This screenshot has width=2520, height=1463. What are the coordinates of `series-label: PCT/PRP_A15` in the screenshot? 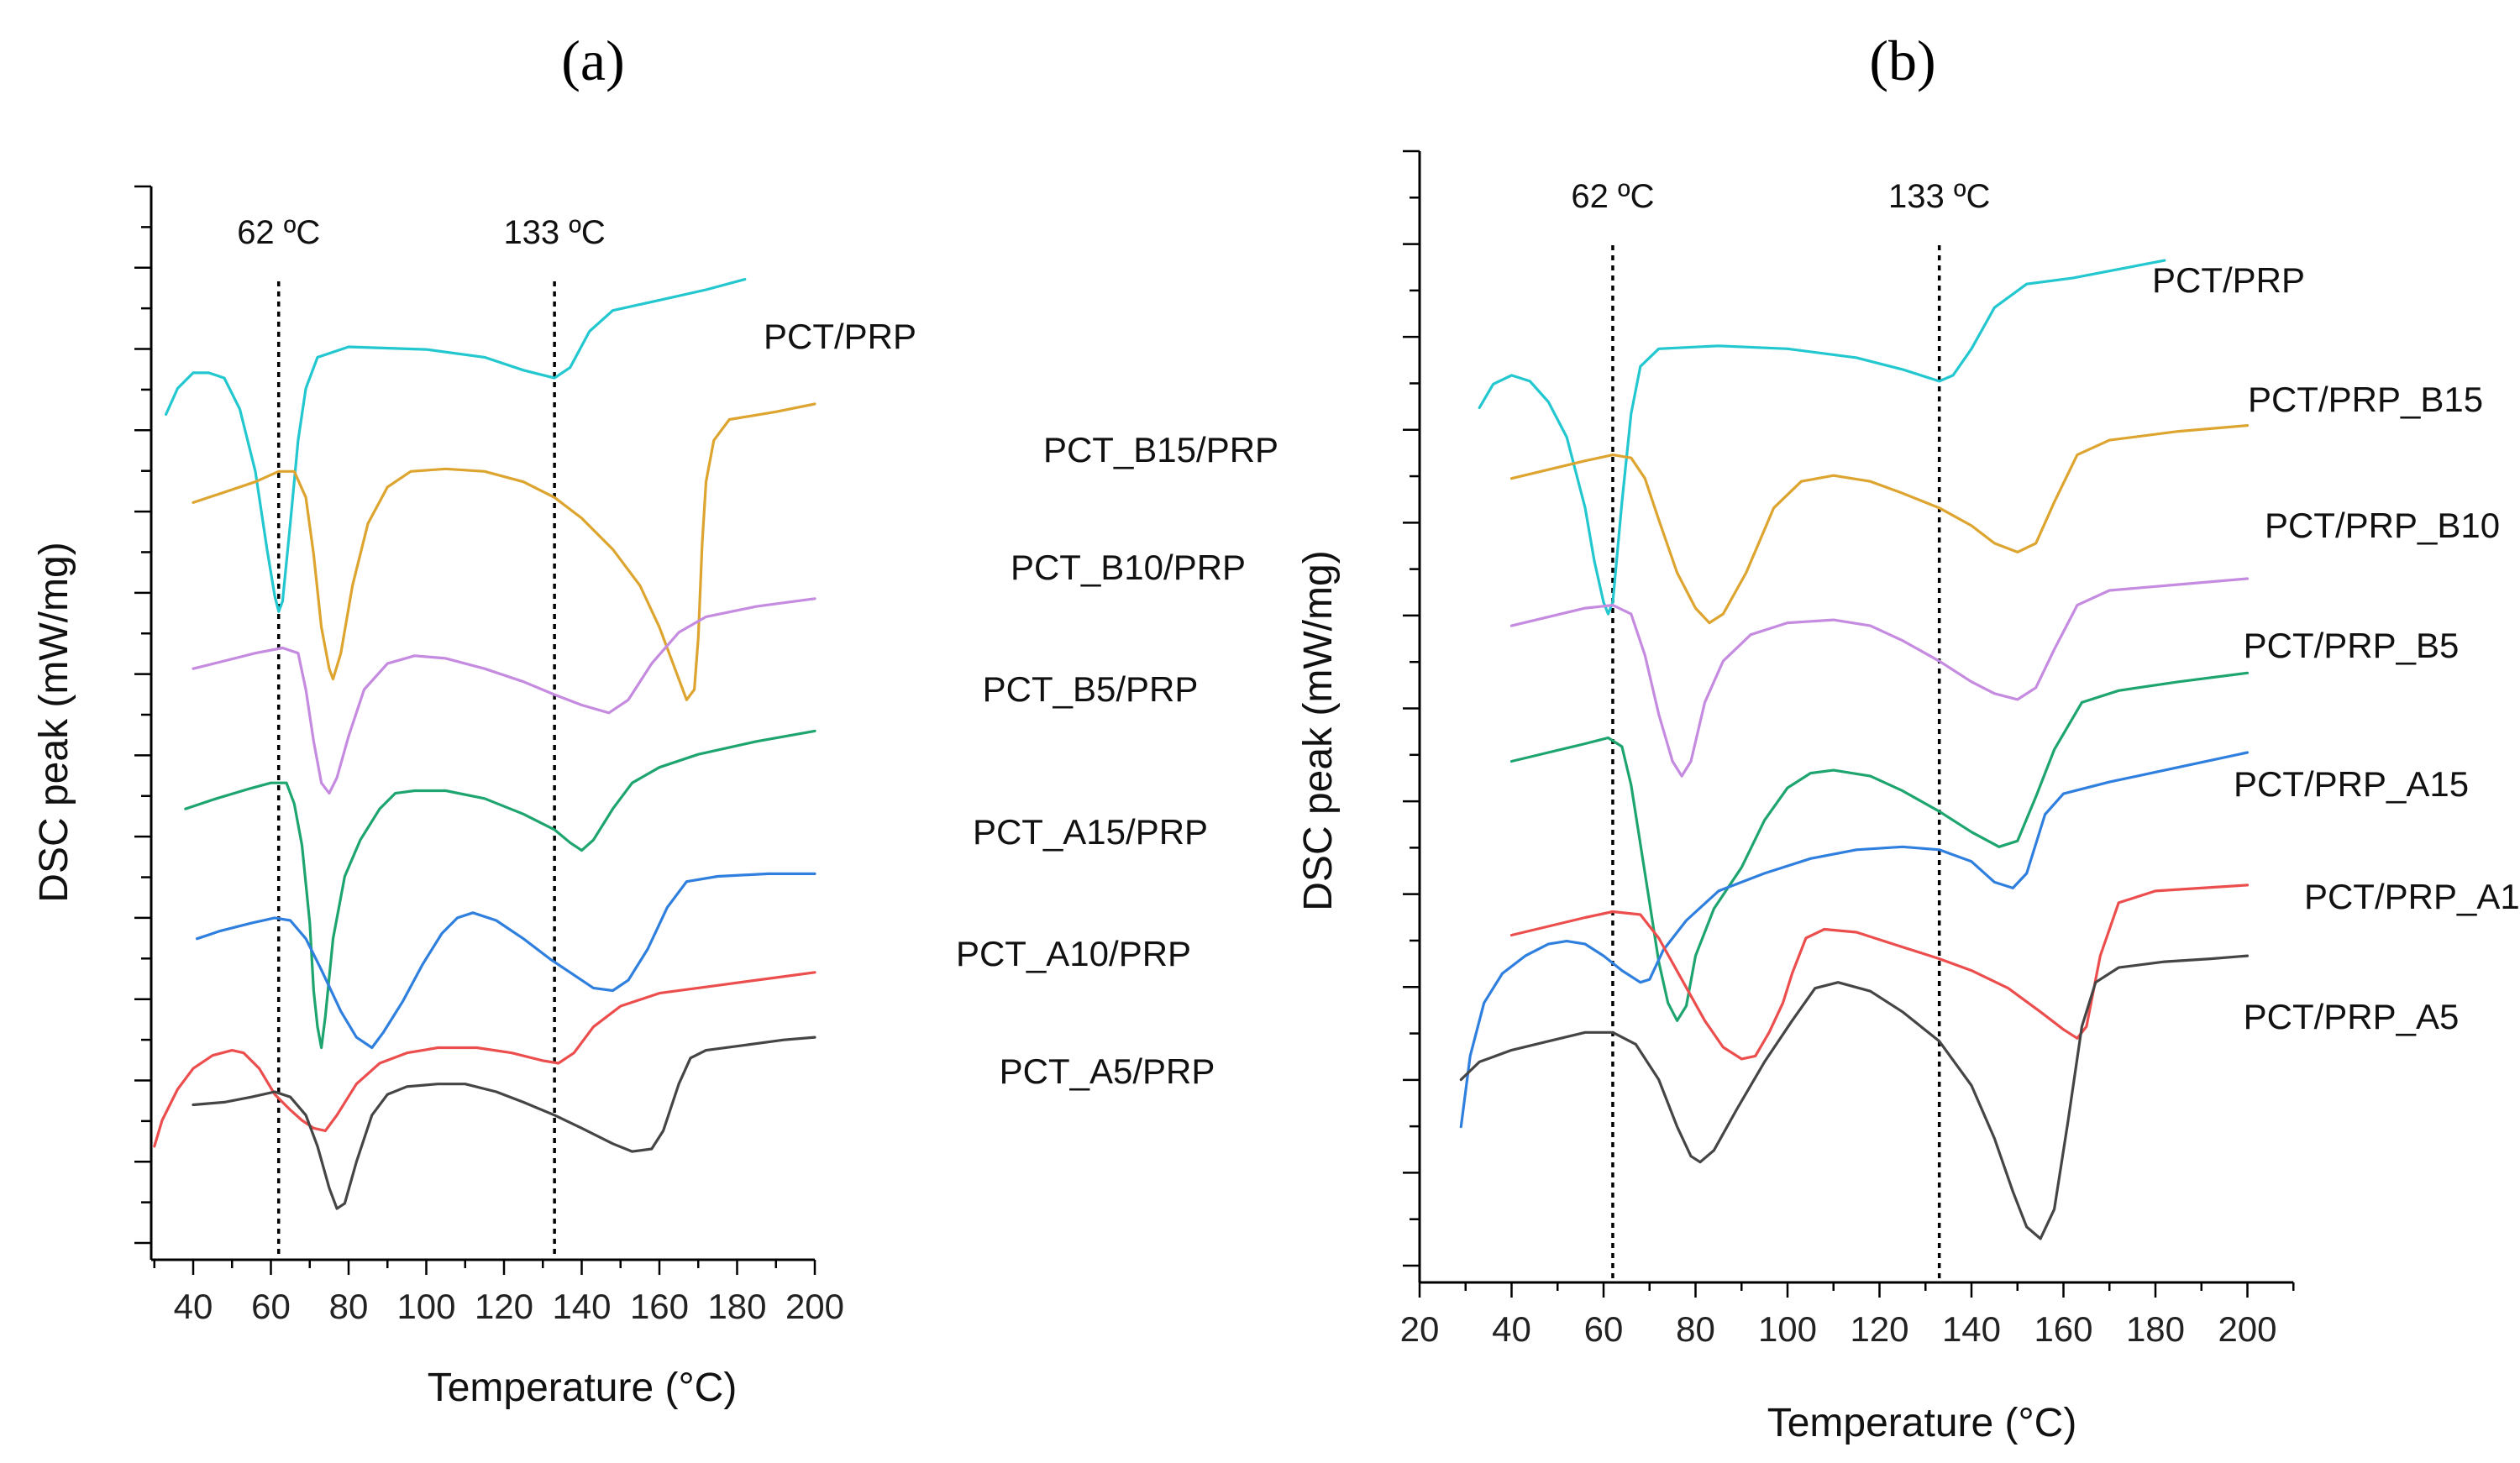 It's located at (2351, 784).